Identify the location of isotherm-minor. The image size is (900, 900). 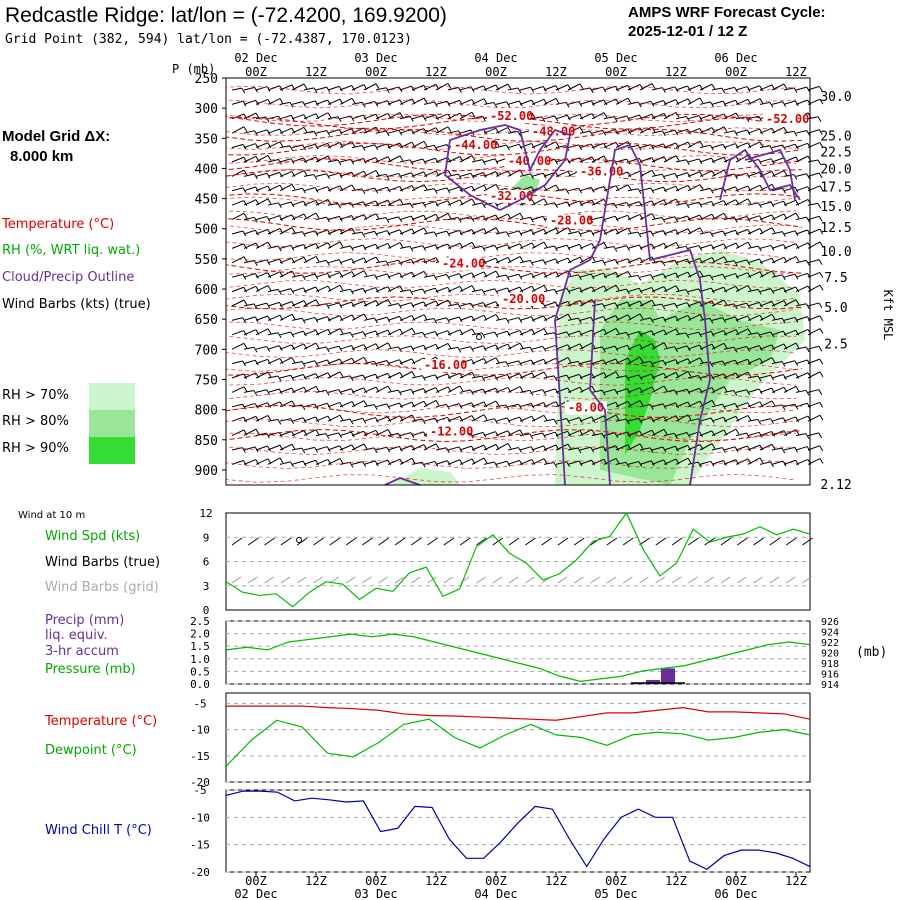
(511, 104).